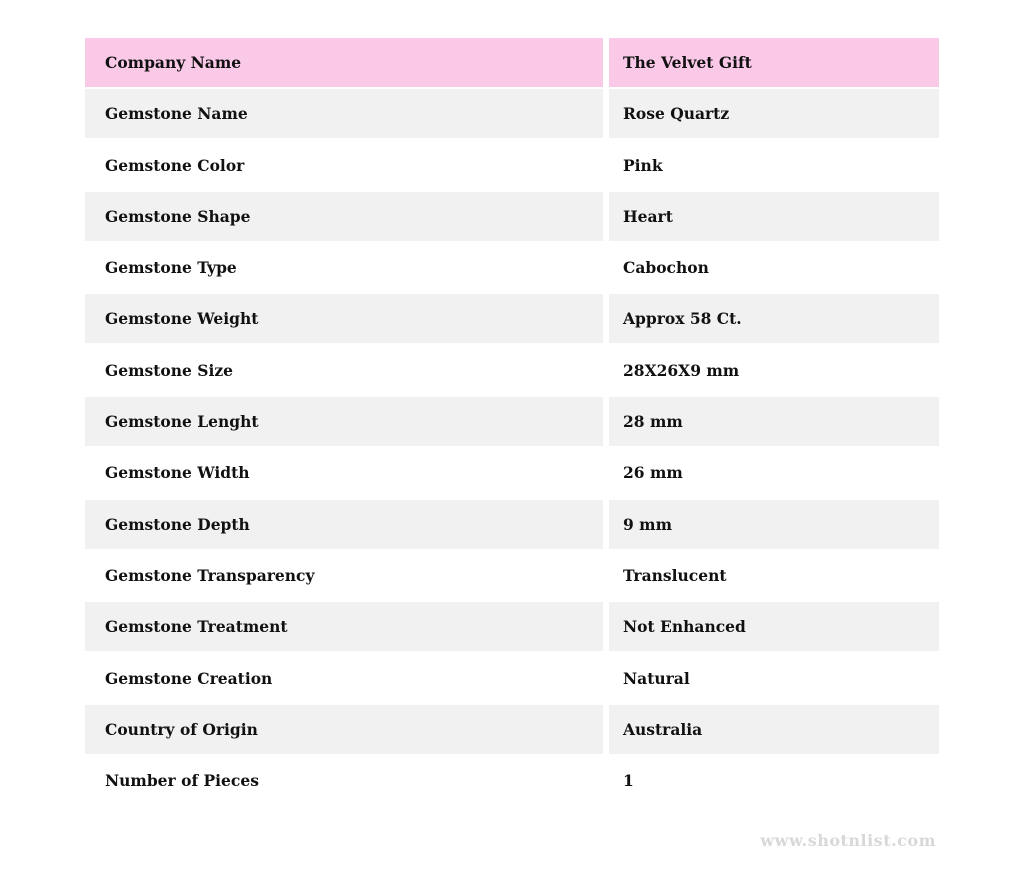 The image size is (1024, 882). Describe the element at coordinates (344, 781) in the screenshot. I see `table-row-label: Number of Pieces` at that location.